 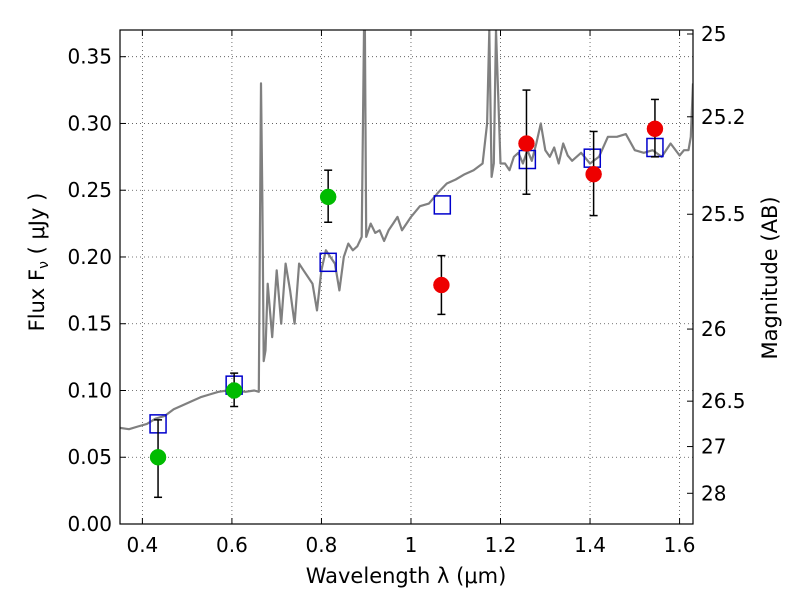 What do you see at coordinates (37, 300) in the screenshot?
I see `y-axis-label-main: Flux F` at bounding box center [37, 300].